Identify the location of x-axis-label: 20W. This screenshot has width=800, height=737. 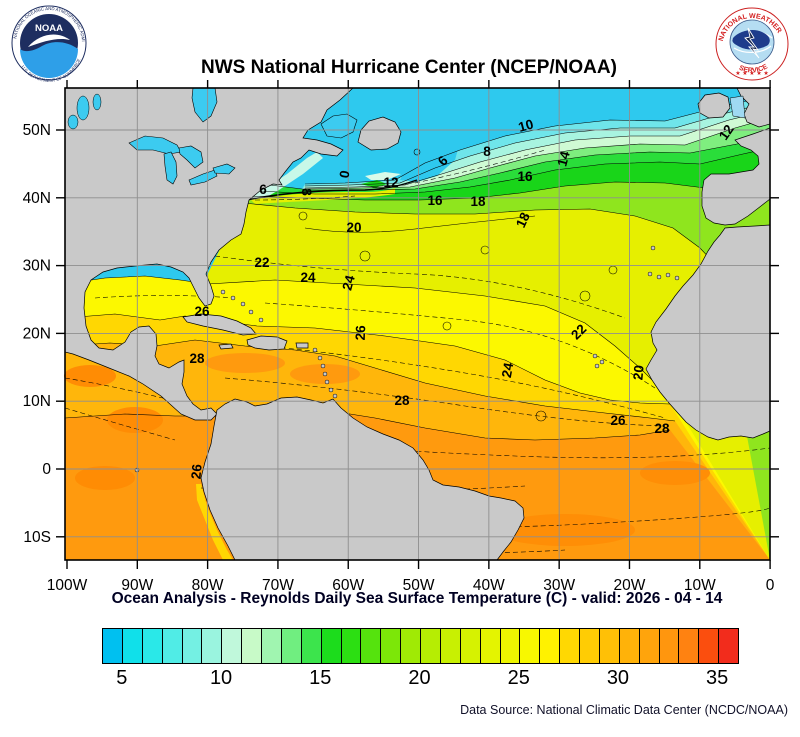
(630, 584).